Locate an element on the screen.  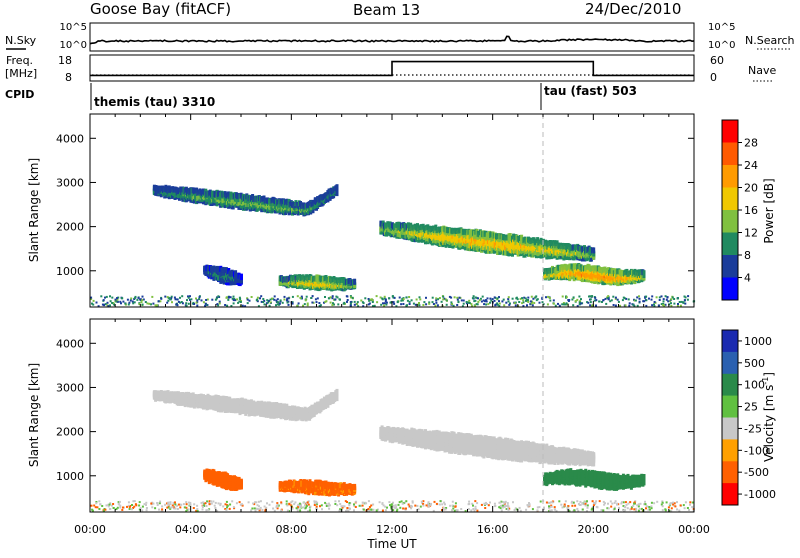
y-tick-label: 3000 is located at coordinates (70, 182).